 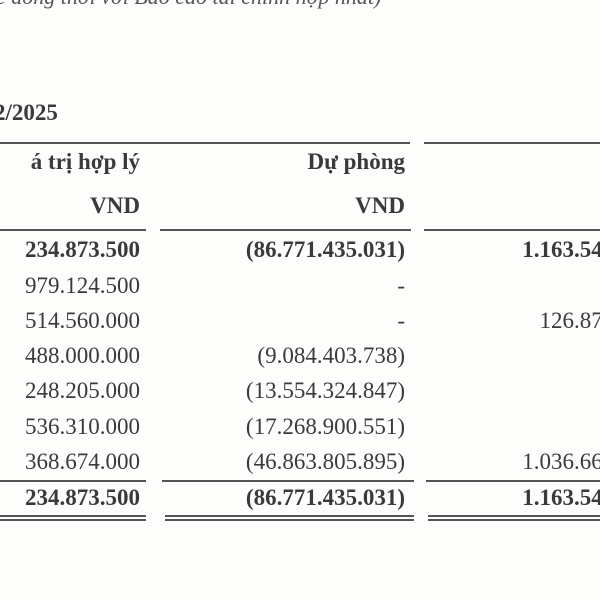 I want to click on period-title: 2/2025, so click(x=29, y=112).